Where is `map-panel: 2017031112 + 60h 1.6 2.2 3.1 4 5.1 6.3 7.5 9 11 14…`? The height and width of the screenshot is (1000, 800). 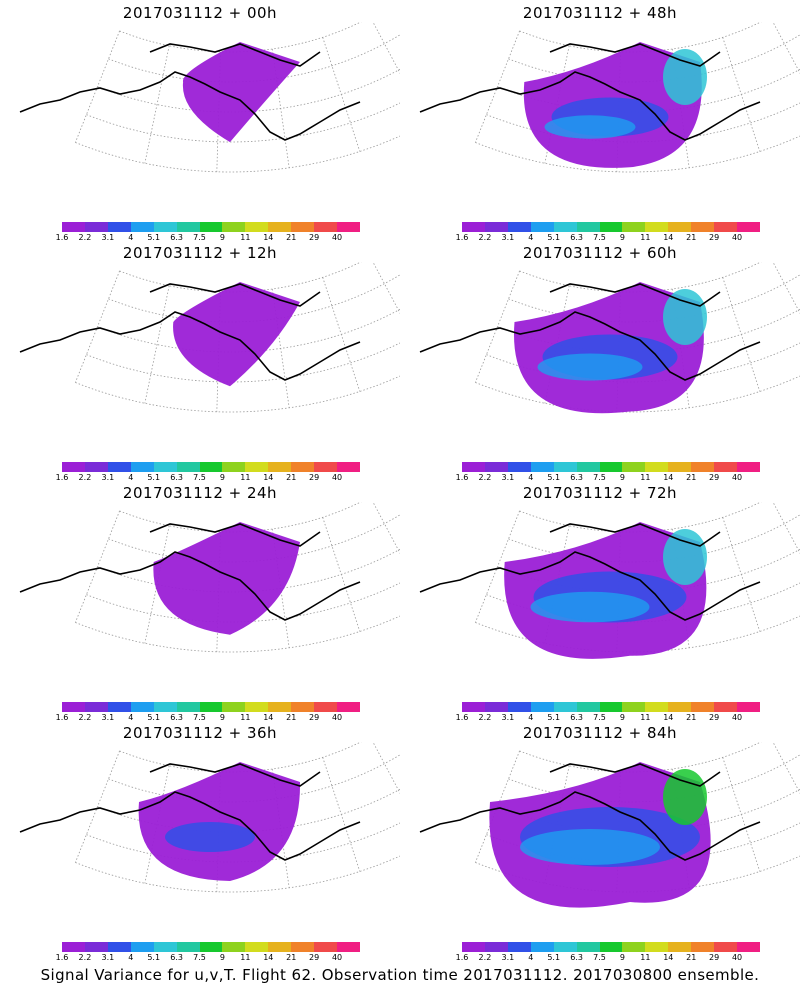 map-panel: 2017031112 + 60h 1.6 2.2 3.1 4 5.1 6.3 7.5 9 11 14… is located at coordinates (600, 361).